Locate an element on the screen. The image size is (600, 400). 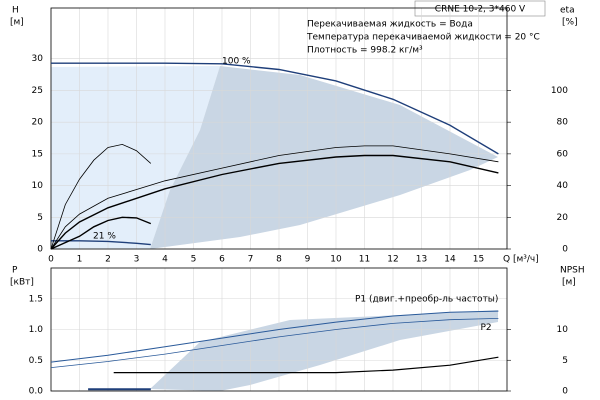
x-tick-label: 1 is located at coordinates (80, 260).